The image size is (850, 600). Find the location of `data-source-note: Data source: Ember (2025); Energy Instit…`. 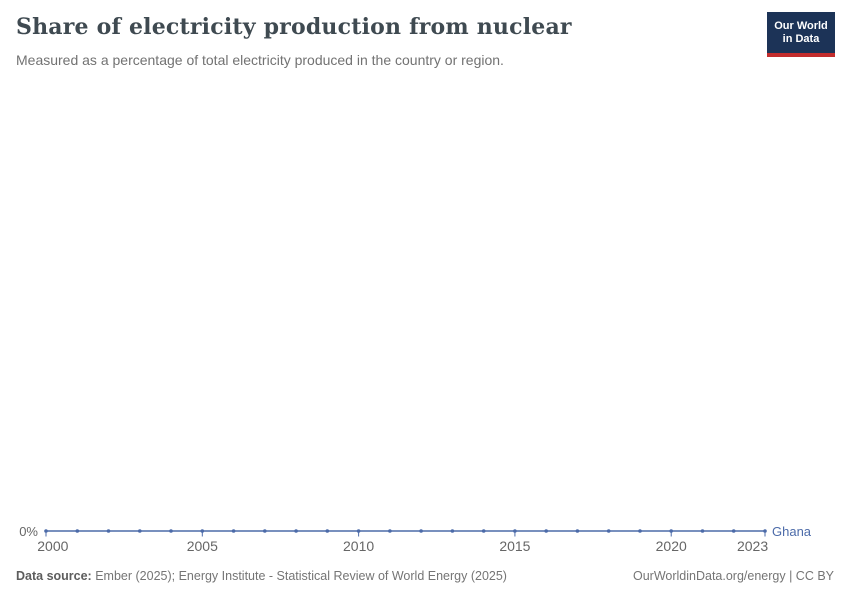

data-source-note: Data source: Ember (2025); Energy Instit… is located at coordinates (261, 576).